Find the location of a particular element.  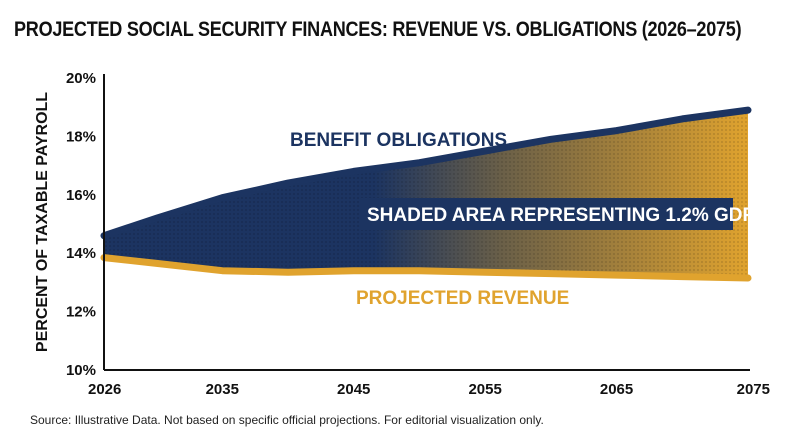

gap-annotation: SHADED AREA REPRESENTING 1.2% GDP GAP is located at coordinates (579, 214).